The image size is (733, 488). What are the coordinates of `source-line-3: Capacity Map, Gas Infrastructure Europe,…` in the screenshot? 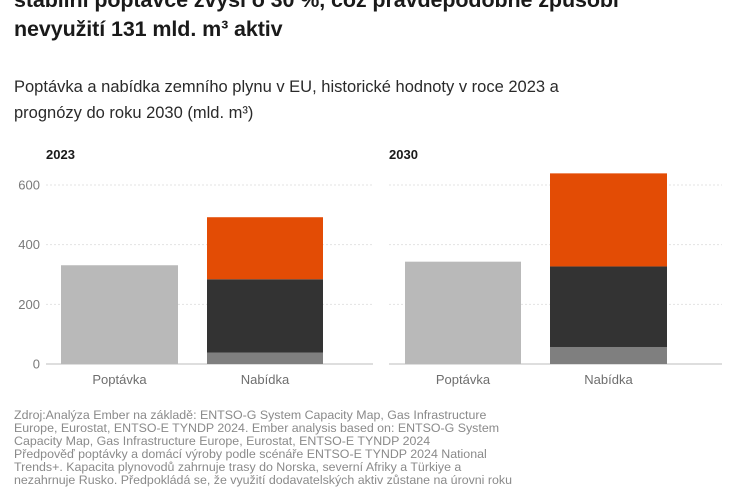 It's located at (222, 440).